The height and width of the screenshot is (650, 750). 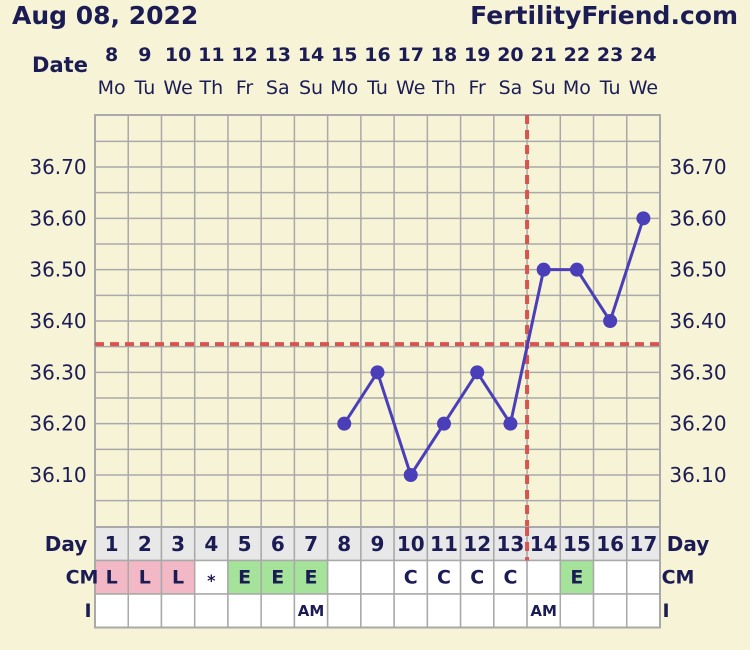 What do you see at coordinates (82, 577) in the screenshot?
I see `cm-row-label-left: CM` at bounding box center [82, 577].